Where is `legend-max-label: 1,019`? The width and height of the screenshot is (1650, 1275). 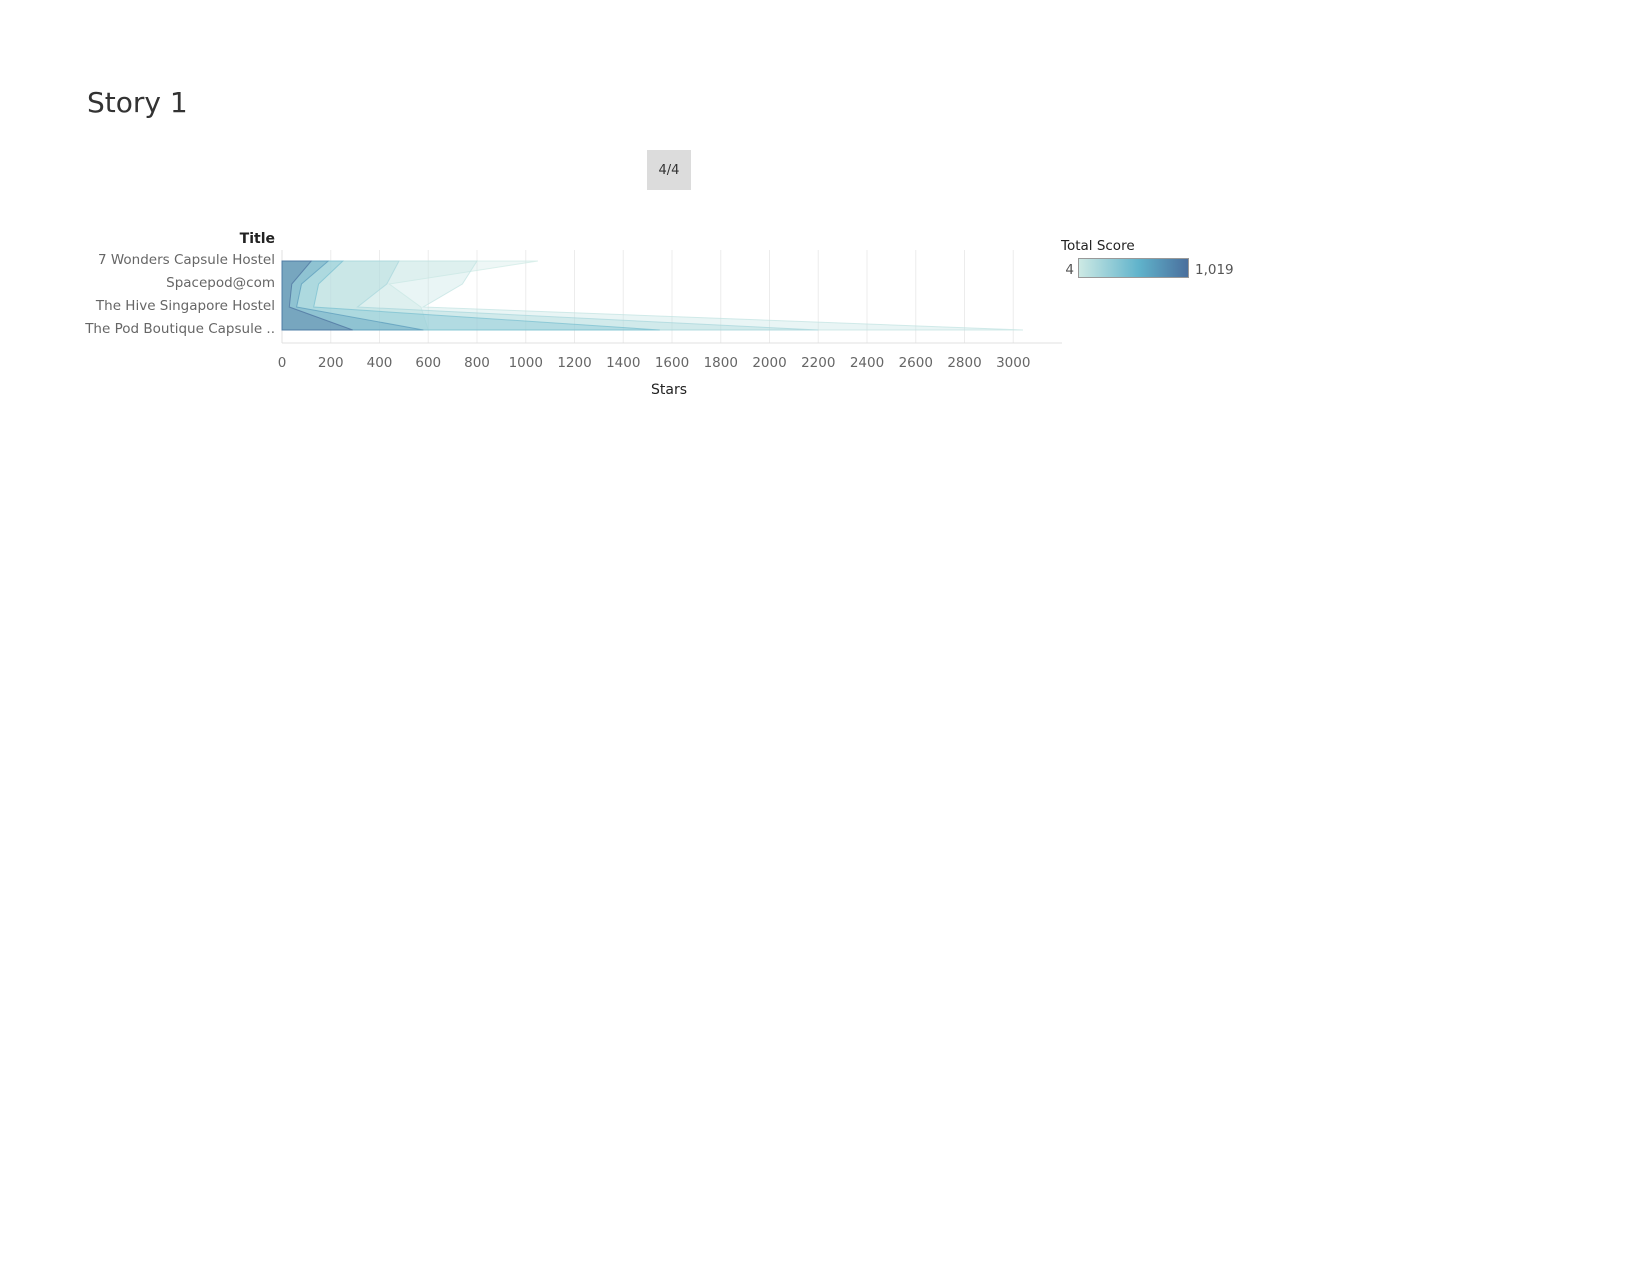
legend-max-label: 1,019 is located at coordinates (1214, 270).